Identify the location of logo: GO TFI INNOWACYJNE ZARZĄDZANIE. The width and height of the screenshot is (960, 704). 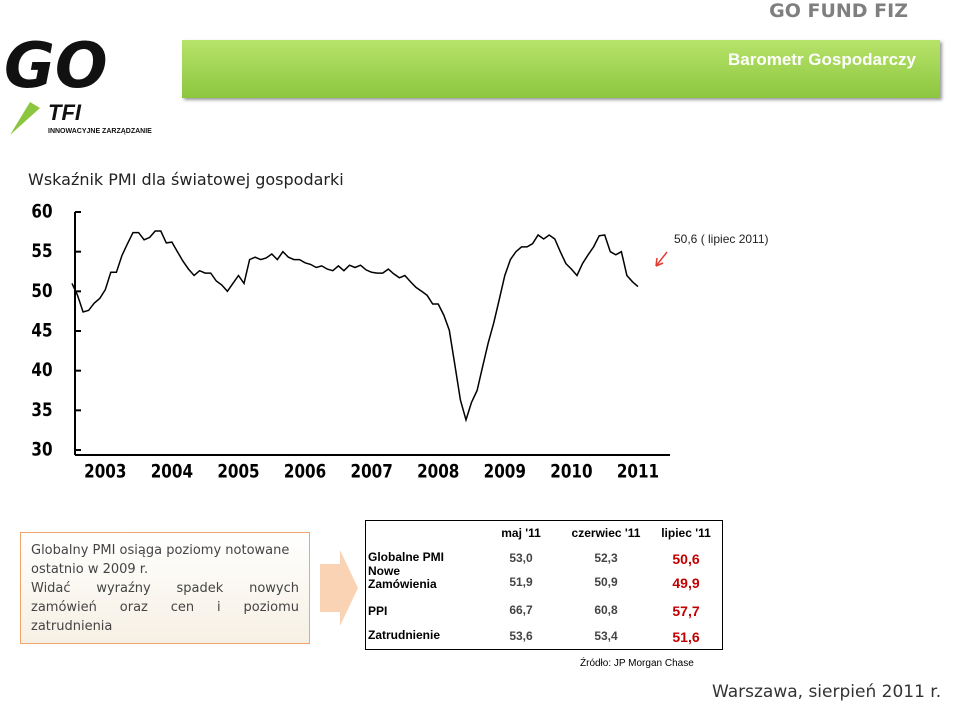
(78, 82).